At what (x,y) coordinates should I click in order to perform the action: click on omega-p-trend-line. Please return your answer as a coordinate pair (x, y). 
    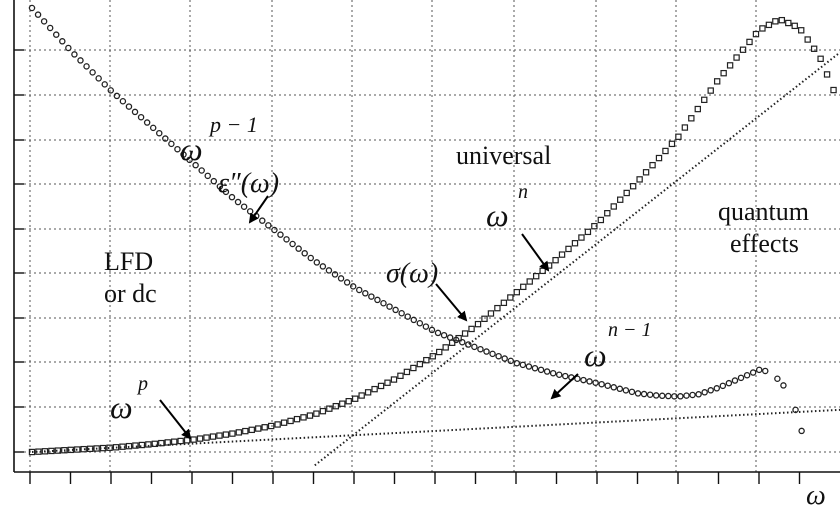
    Looking at the image, I should click on (435, 430).